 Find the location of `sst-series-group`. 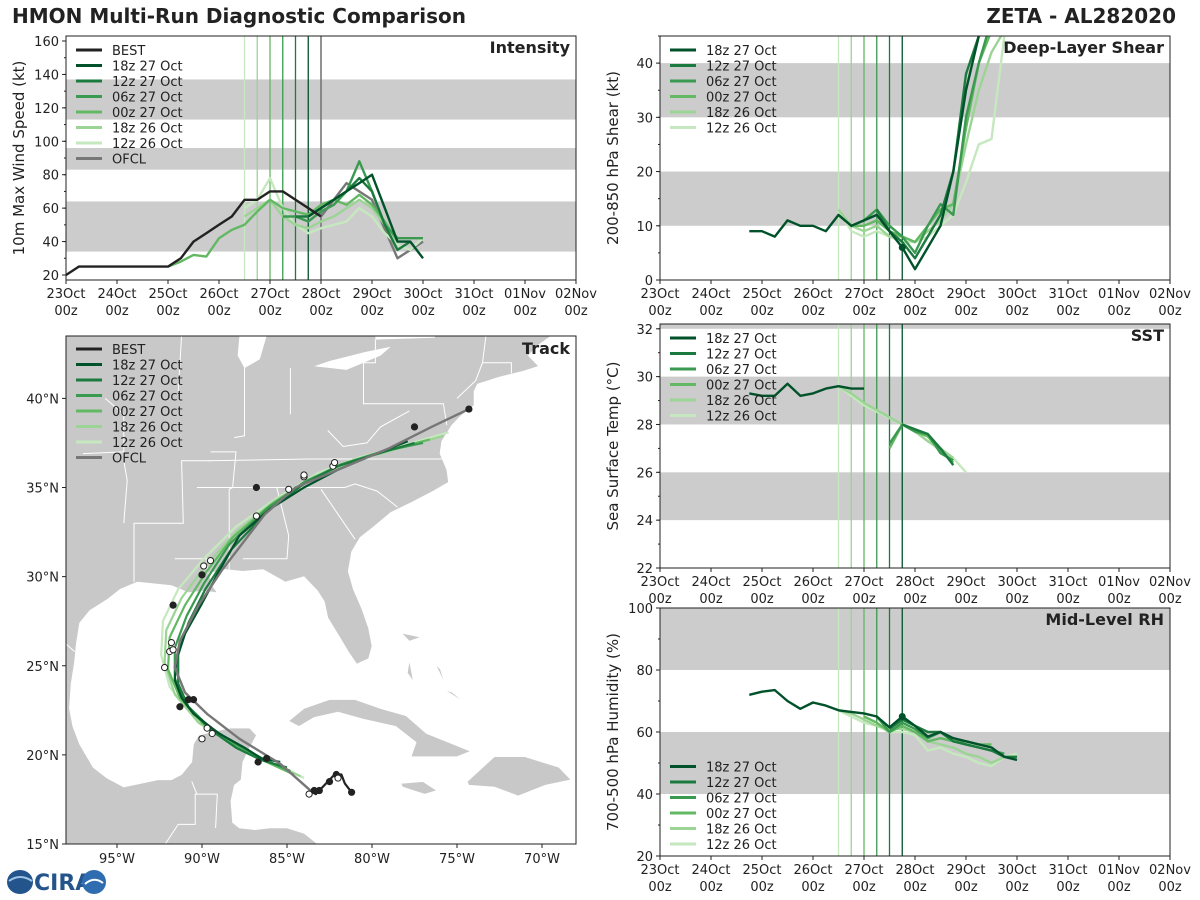

sst-series-group is located at coordinates (858, 428).